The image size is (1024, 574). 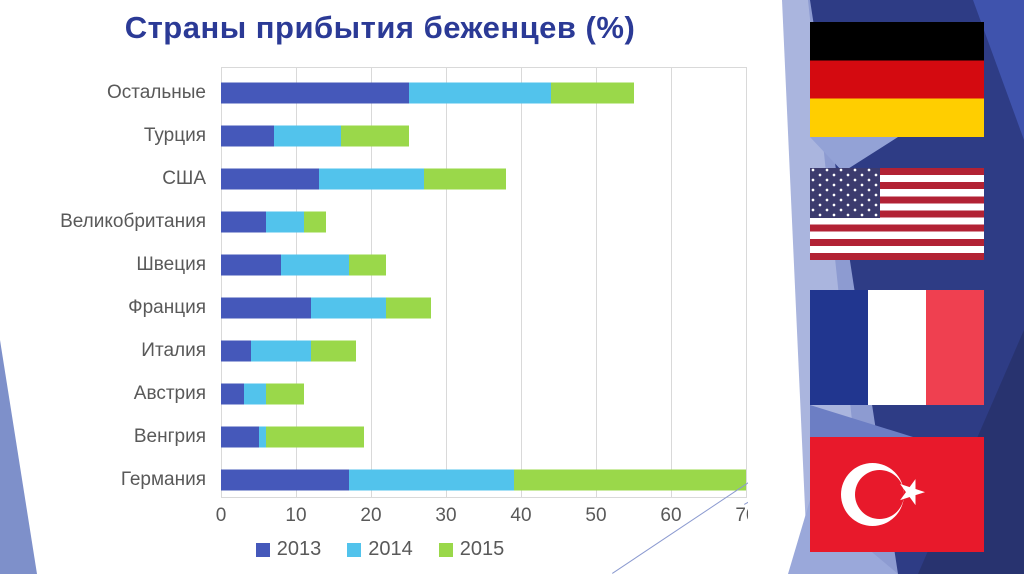 What do you see at coordinates (163, 480) in the screenshot?
I see `category-label: Германия` at bounding box center [163, 480].